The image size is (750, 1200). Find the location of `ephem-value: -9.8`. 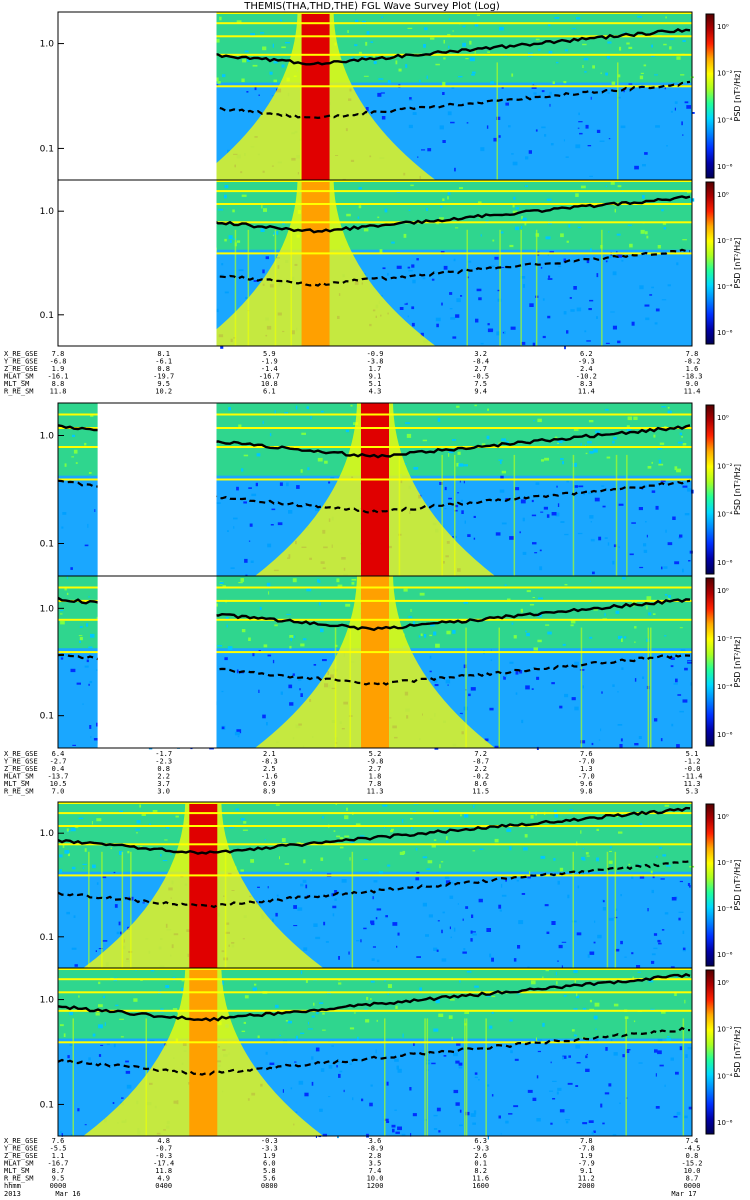

ephem-value: -9.8 is located at coordinates (375, 762).